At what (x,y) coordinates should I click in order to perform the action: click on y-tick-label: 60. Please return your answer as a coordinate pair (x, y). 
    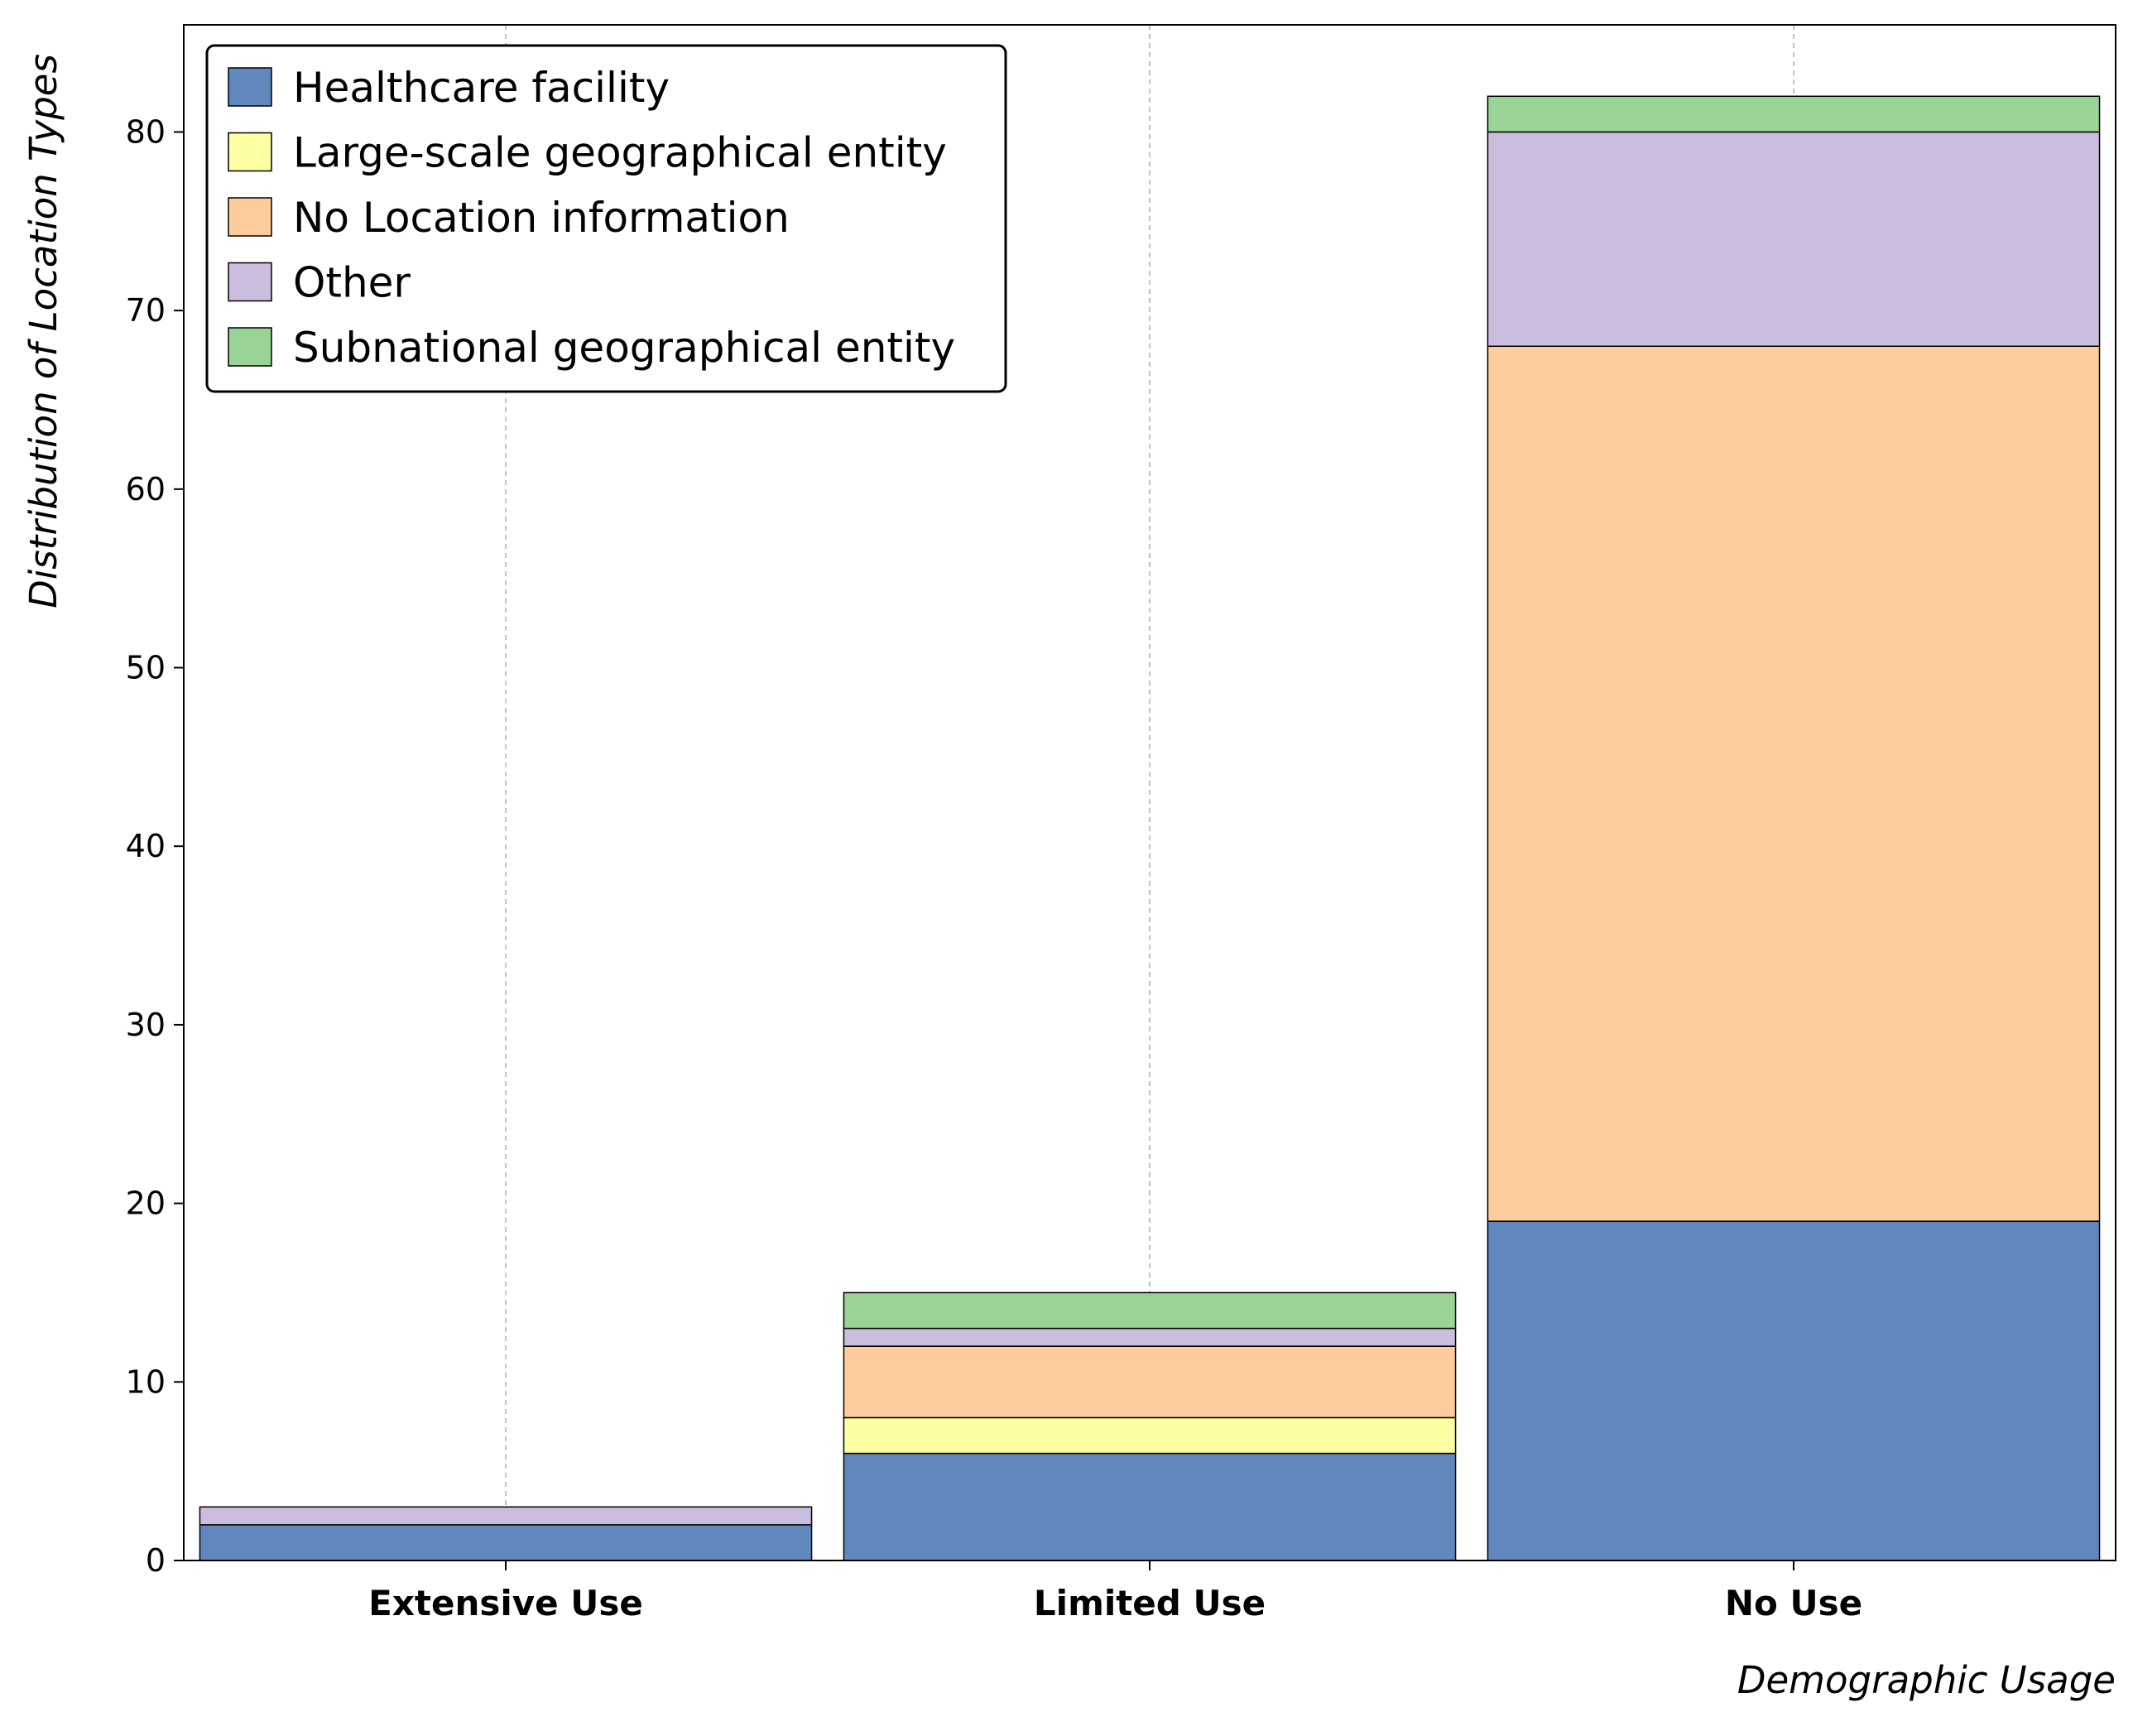
    Looking at the image, I should click on (146, 489).